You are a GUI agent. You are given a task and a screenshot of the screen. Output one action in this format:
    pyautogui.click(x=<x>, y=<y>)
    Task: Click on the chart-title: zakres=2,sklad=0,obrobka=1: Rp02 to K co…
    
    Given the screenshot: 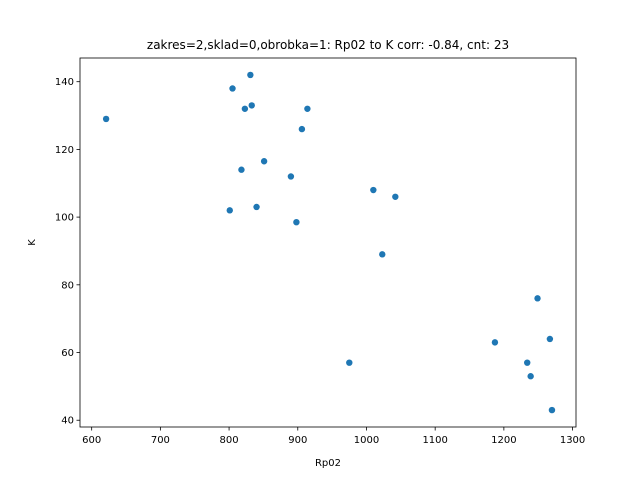 What is the action you would take?
    pyautogui.click(x=328, y=45)
    